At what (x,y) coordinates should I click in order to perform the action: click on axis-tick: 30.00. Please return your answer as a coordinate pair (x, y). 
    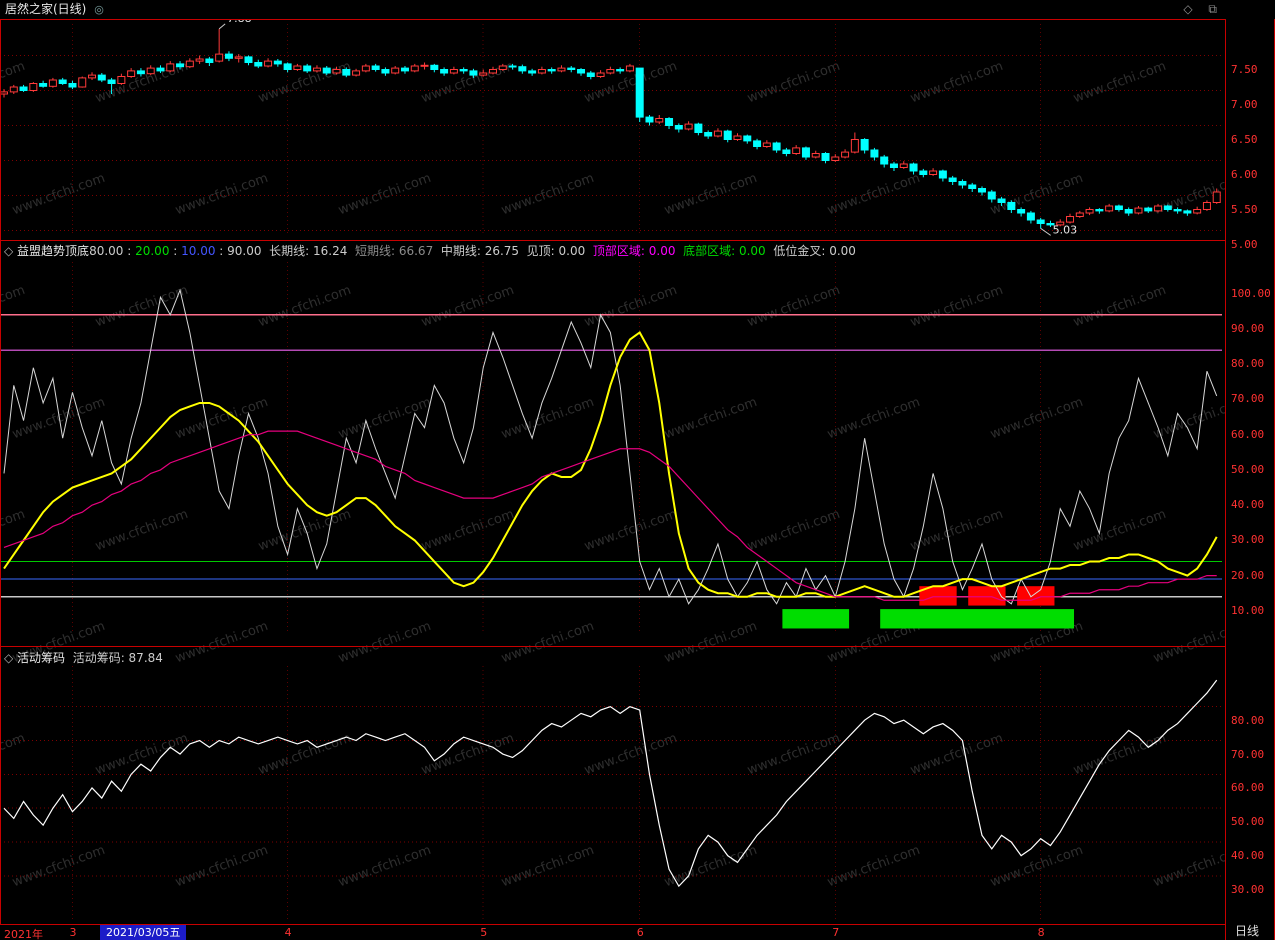
    Looking at the image, I should click on (1248, 540).